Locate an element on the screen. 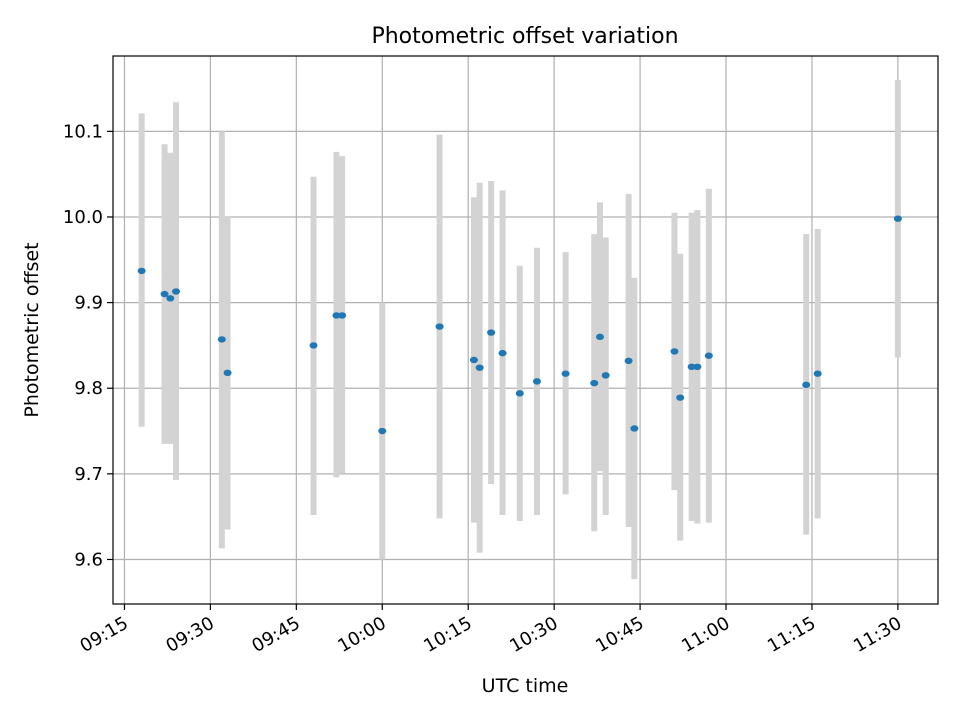 The height and width of the screenshot is (720, 960). x-tick-label: 10:00 is located at coordinates (361, 635).